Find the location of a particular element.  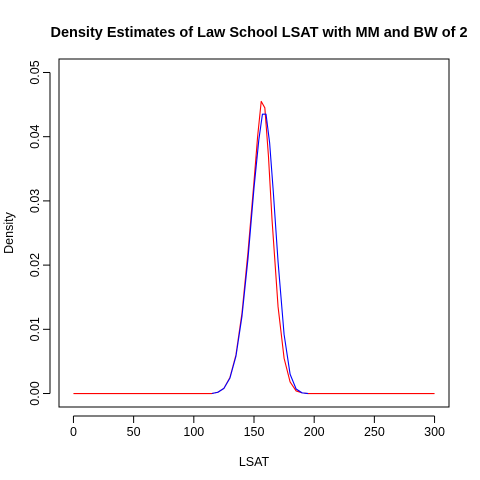

y-tick-label: 0.02 is located at coordinates (35, 265).